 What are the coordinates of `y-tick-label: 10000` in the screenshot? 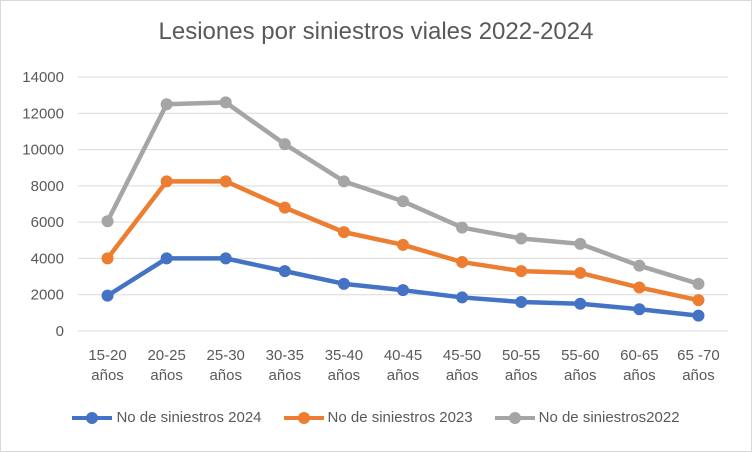 It's located at (43, 150).